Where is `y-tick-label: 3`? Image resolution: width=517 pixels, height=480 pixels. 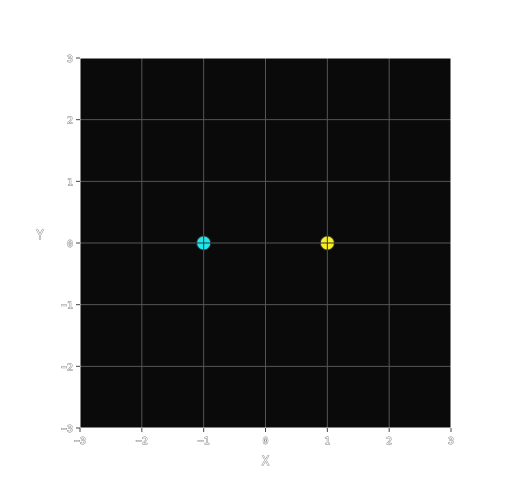 y-tick-label: 3 is located at coordinates (70, 59).